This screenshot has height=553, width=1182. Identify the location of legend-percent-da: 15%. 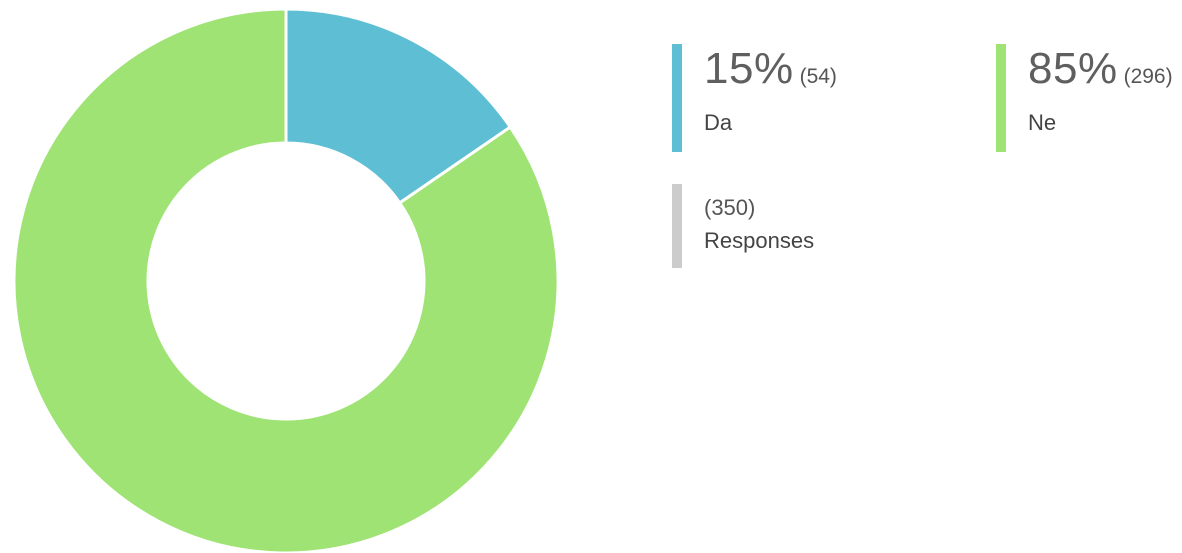
(749, 68).